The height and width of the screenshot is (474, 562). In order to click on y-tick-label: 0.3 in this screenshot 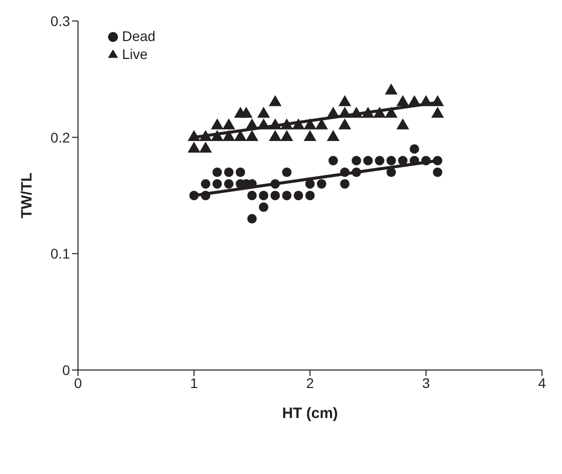, I will do `click(60, 20)`.